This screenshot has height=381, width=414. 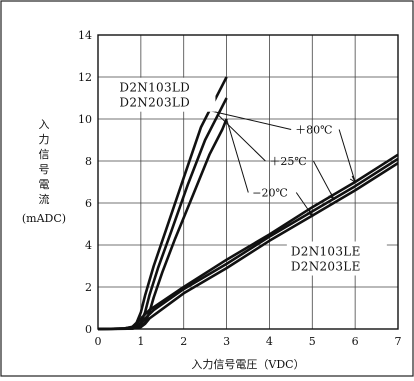 I want to click on x-tick-label: 5, so click(x=312, y=341).